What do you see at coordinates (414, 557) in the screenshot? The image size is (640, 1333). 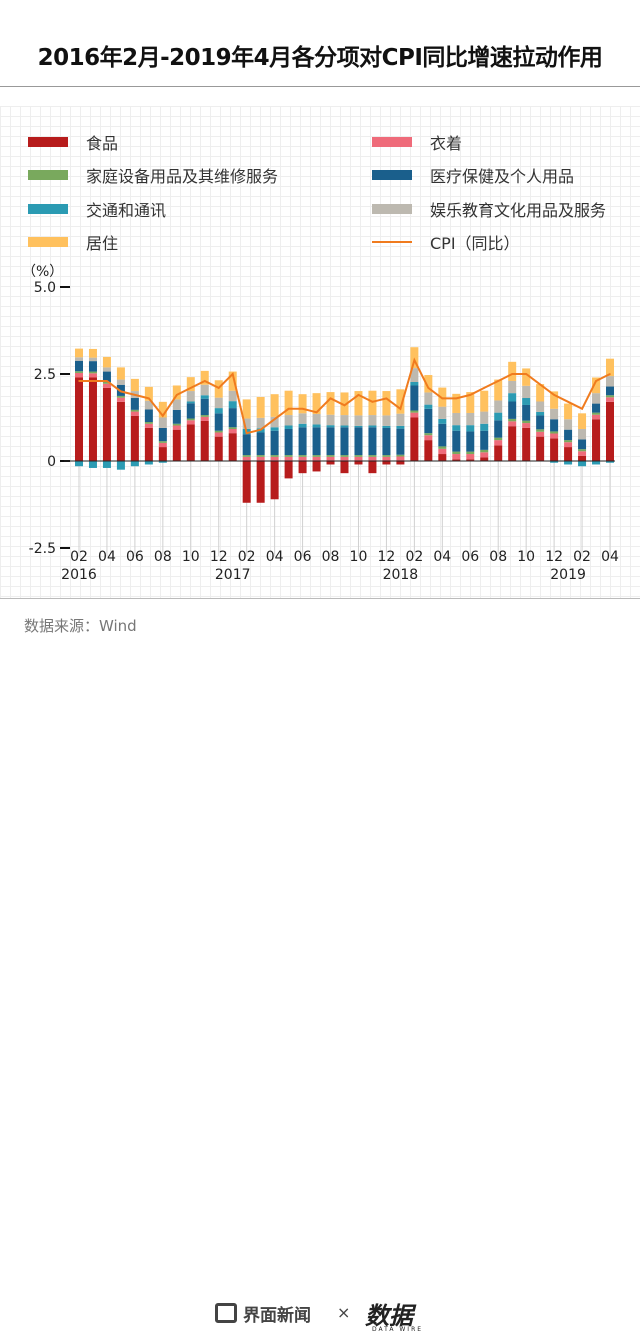 I see `x-tick-label: 02` at bounding box center [414, 557].